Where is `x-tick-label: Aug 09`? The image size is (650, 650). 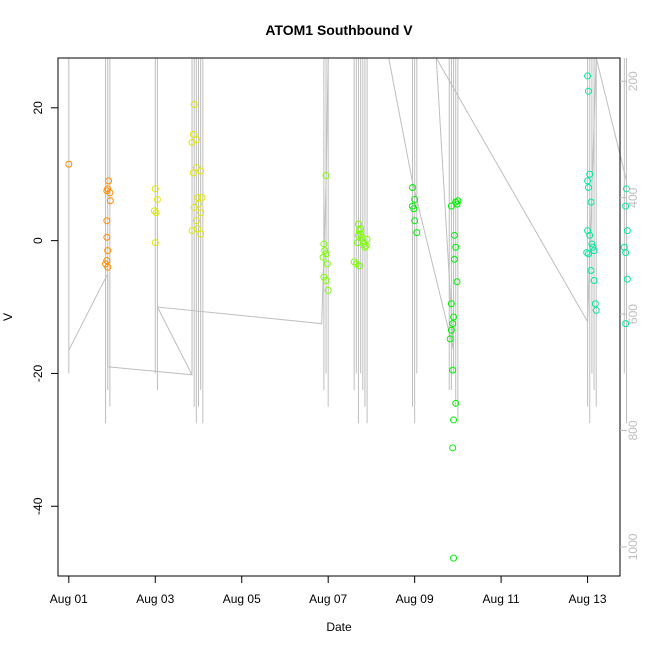 x-tick-label: Aug 09 is located at coordinates (415, 599).